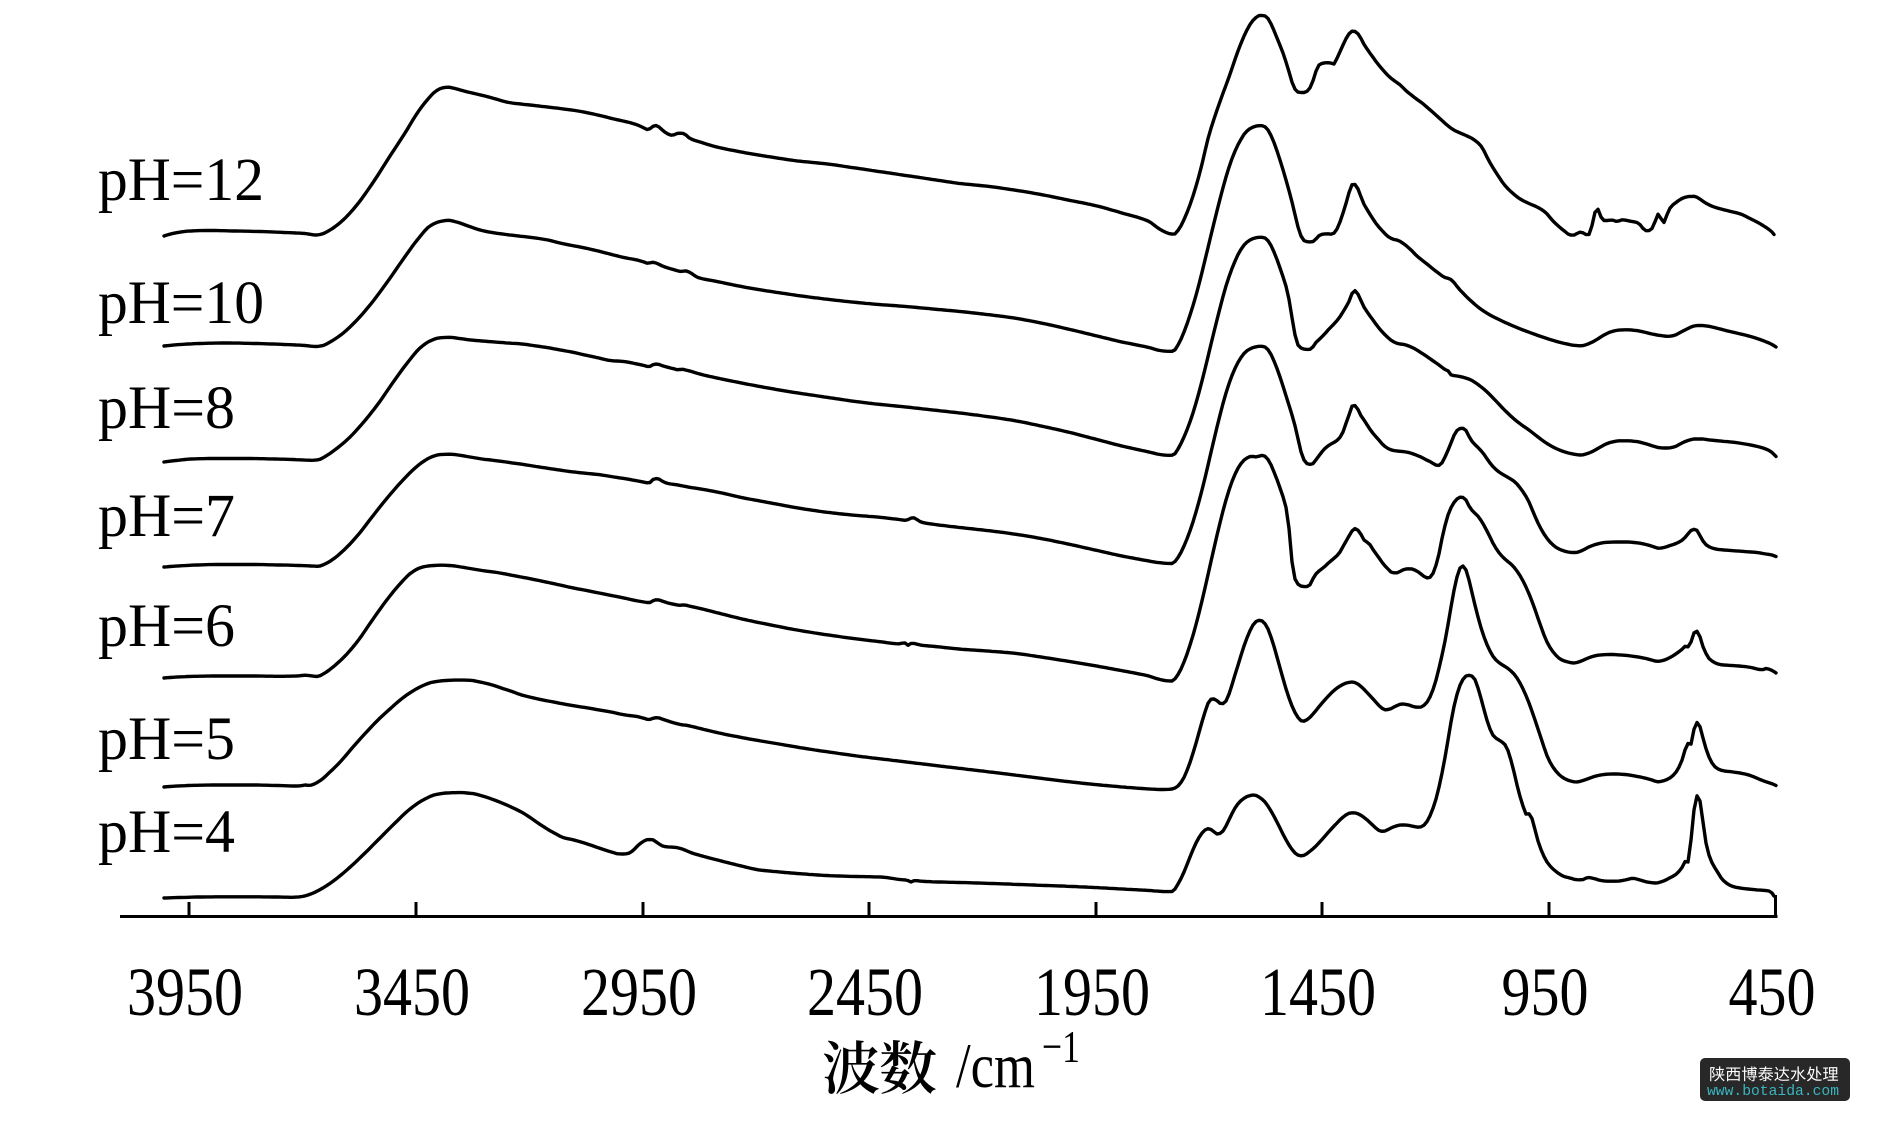 Image resolution: width=1890 pixels, height=1129 pixels. I want to click on svg-text: pH=7, so click(166, 516).